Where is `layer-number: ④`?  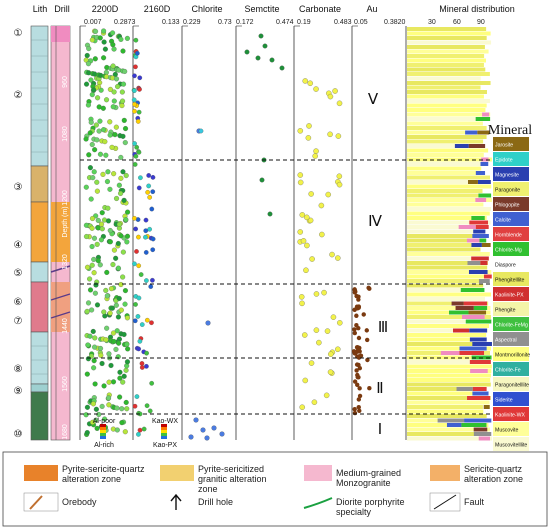 layer-number: ④ is located at coordinates (18, 245).